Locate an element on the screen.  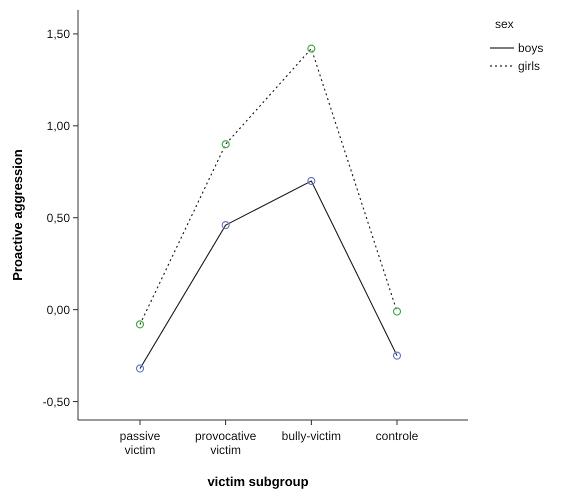
x-tick-label: passive victim is located at coordinates (140, 443).